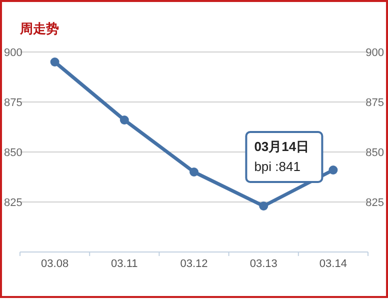 The width and height of the screenshot is (388, 299). What do you see at coordinates (124, 264) in the screenshot?
I see `x-tick-label: 03.11` at bounding box center [124, 264].